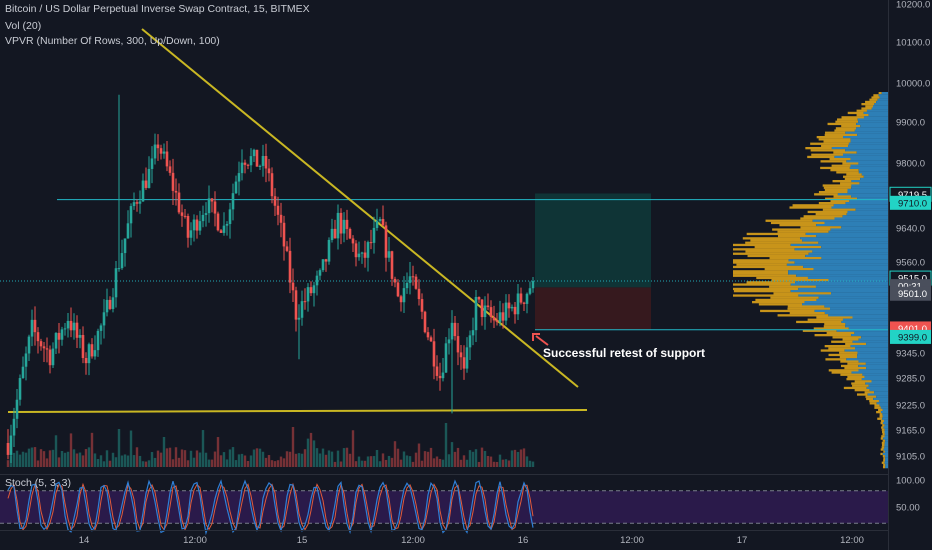  Describe the element at coordinates (297, 411) in the screenshot. I see `horizontal-support-trendline` at that location.